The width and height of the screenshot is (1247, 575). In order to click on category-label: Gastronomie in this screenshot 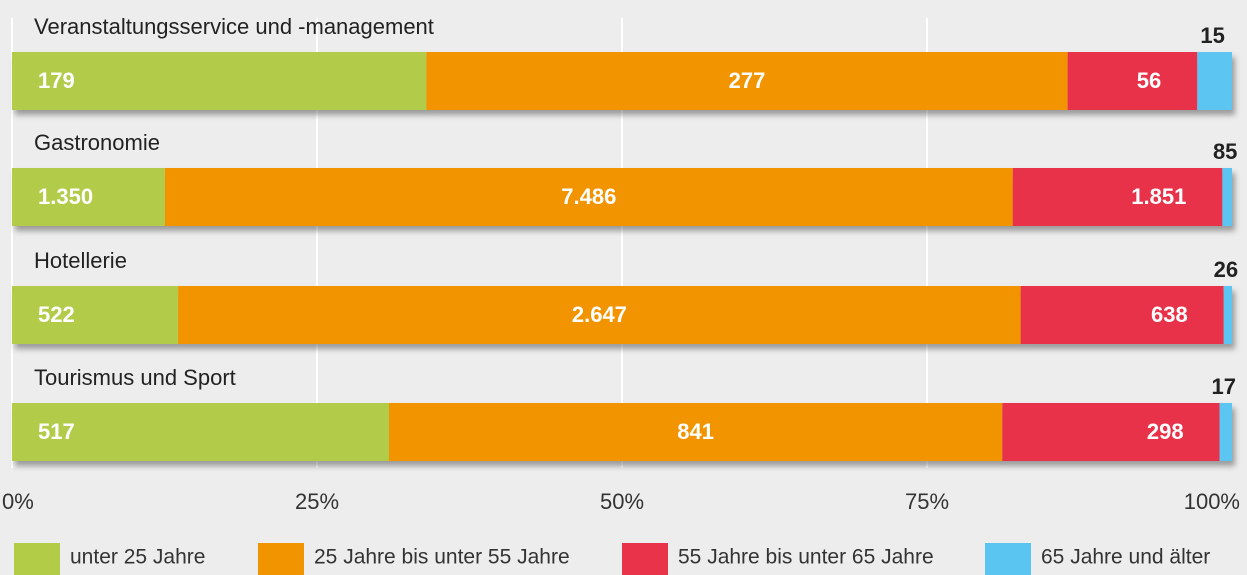, I will do `click(97, 142)`.